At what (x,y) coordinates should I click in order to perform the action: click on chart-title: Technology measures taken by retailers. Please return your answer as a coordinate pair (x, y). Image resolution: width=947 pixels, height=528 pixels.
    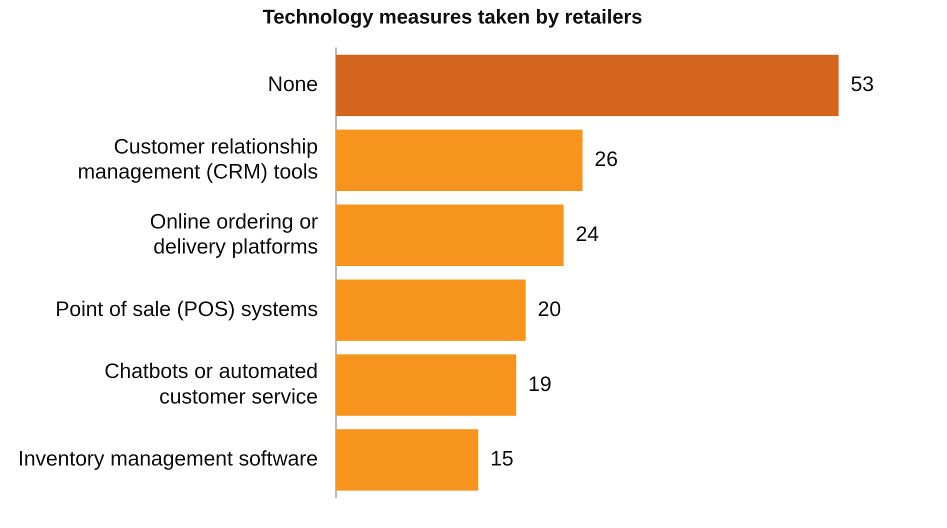
    Looking at the image, I should click on (452, 17).